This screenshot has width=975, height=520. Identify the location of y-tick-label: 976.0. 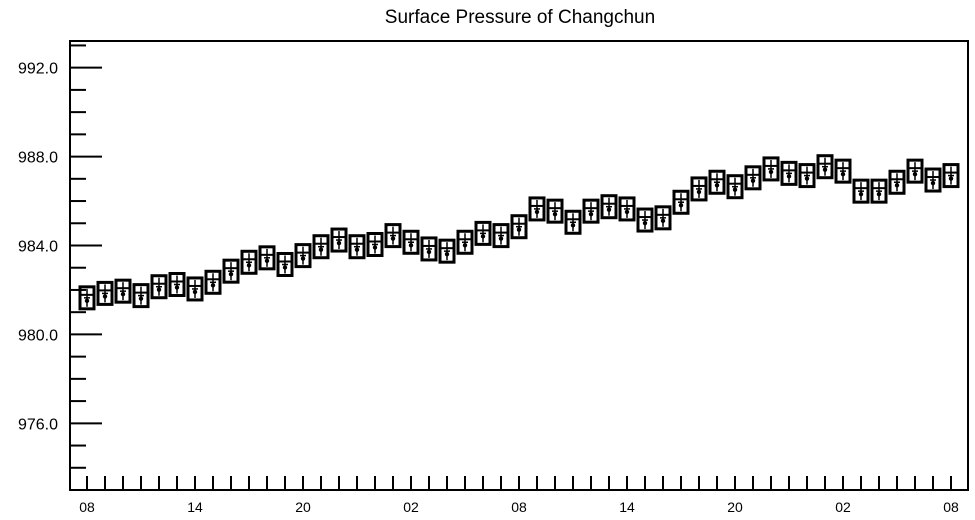
(38, 424).